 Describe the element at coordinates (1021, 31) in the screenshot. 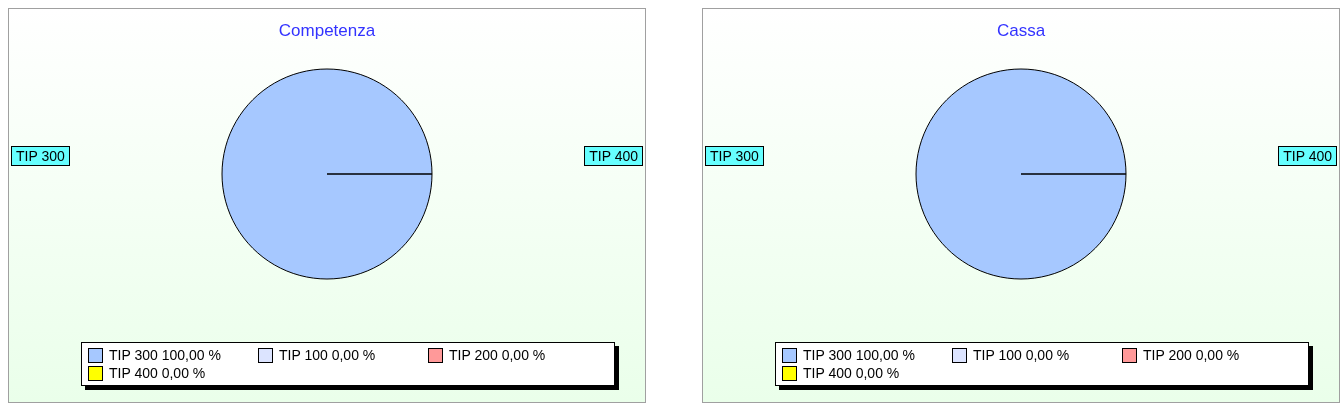

I see `chart-title: Cassa` at that location.